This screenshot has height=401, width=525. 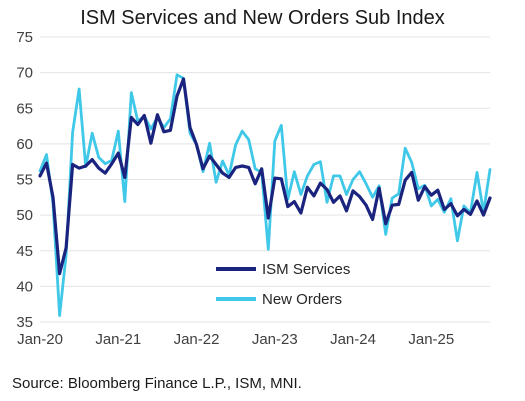 What do you see at coordinates (197, 339) in the screenshot?
I see `x-tick-label: Jan-22` at bounding box center [197, 339].